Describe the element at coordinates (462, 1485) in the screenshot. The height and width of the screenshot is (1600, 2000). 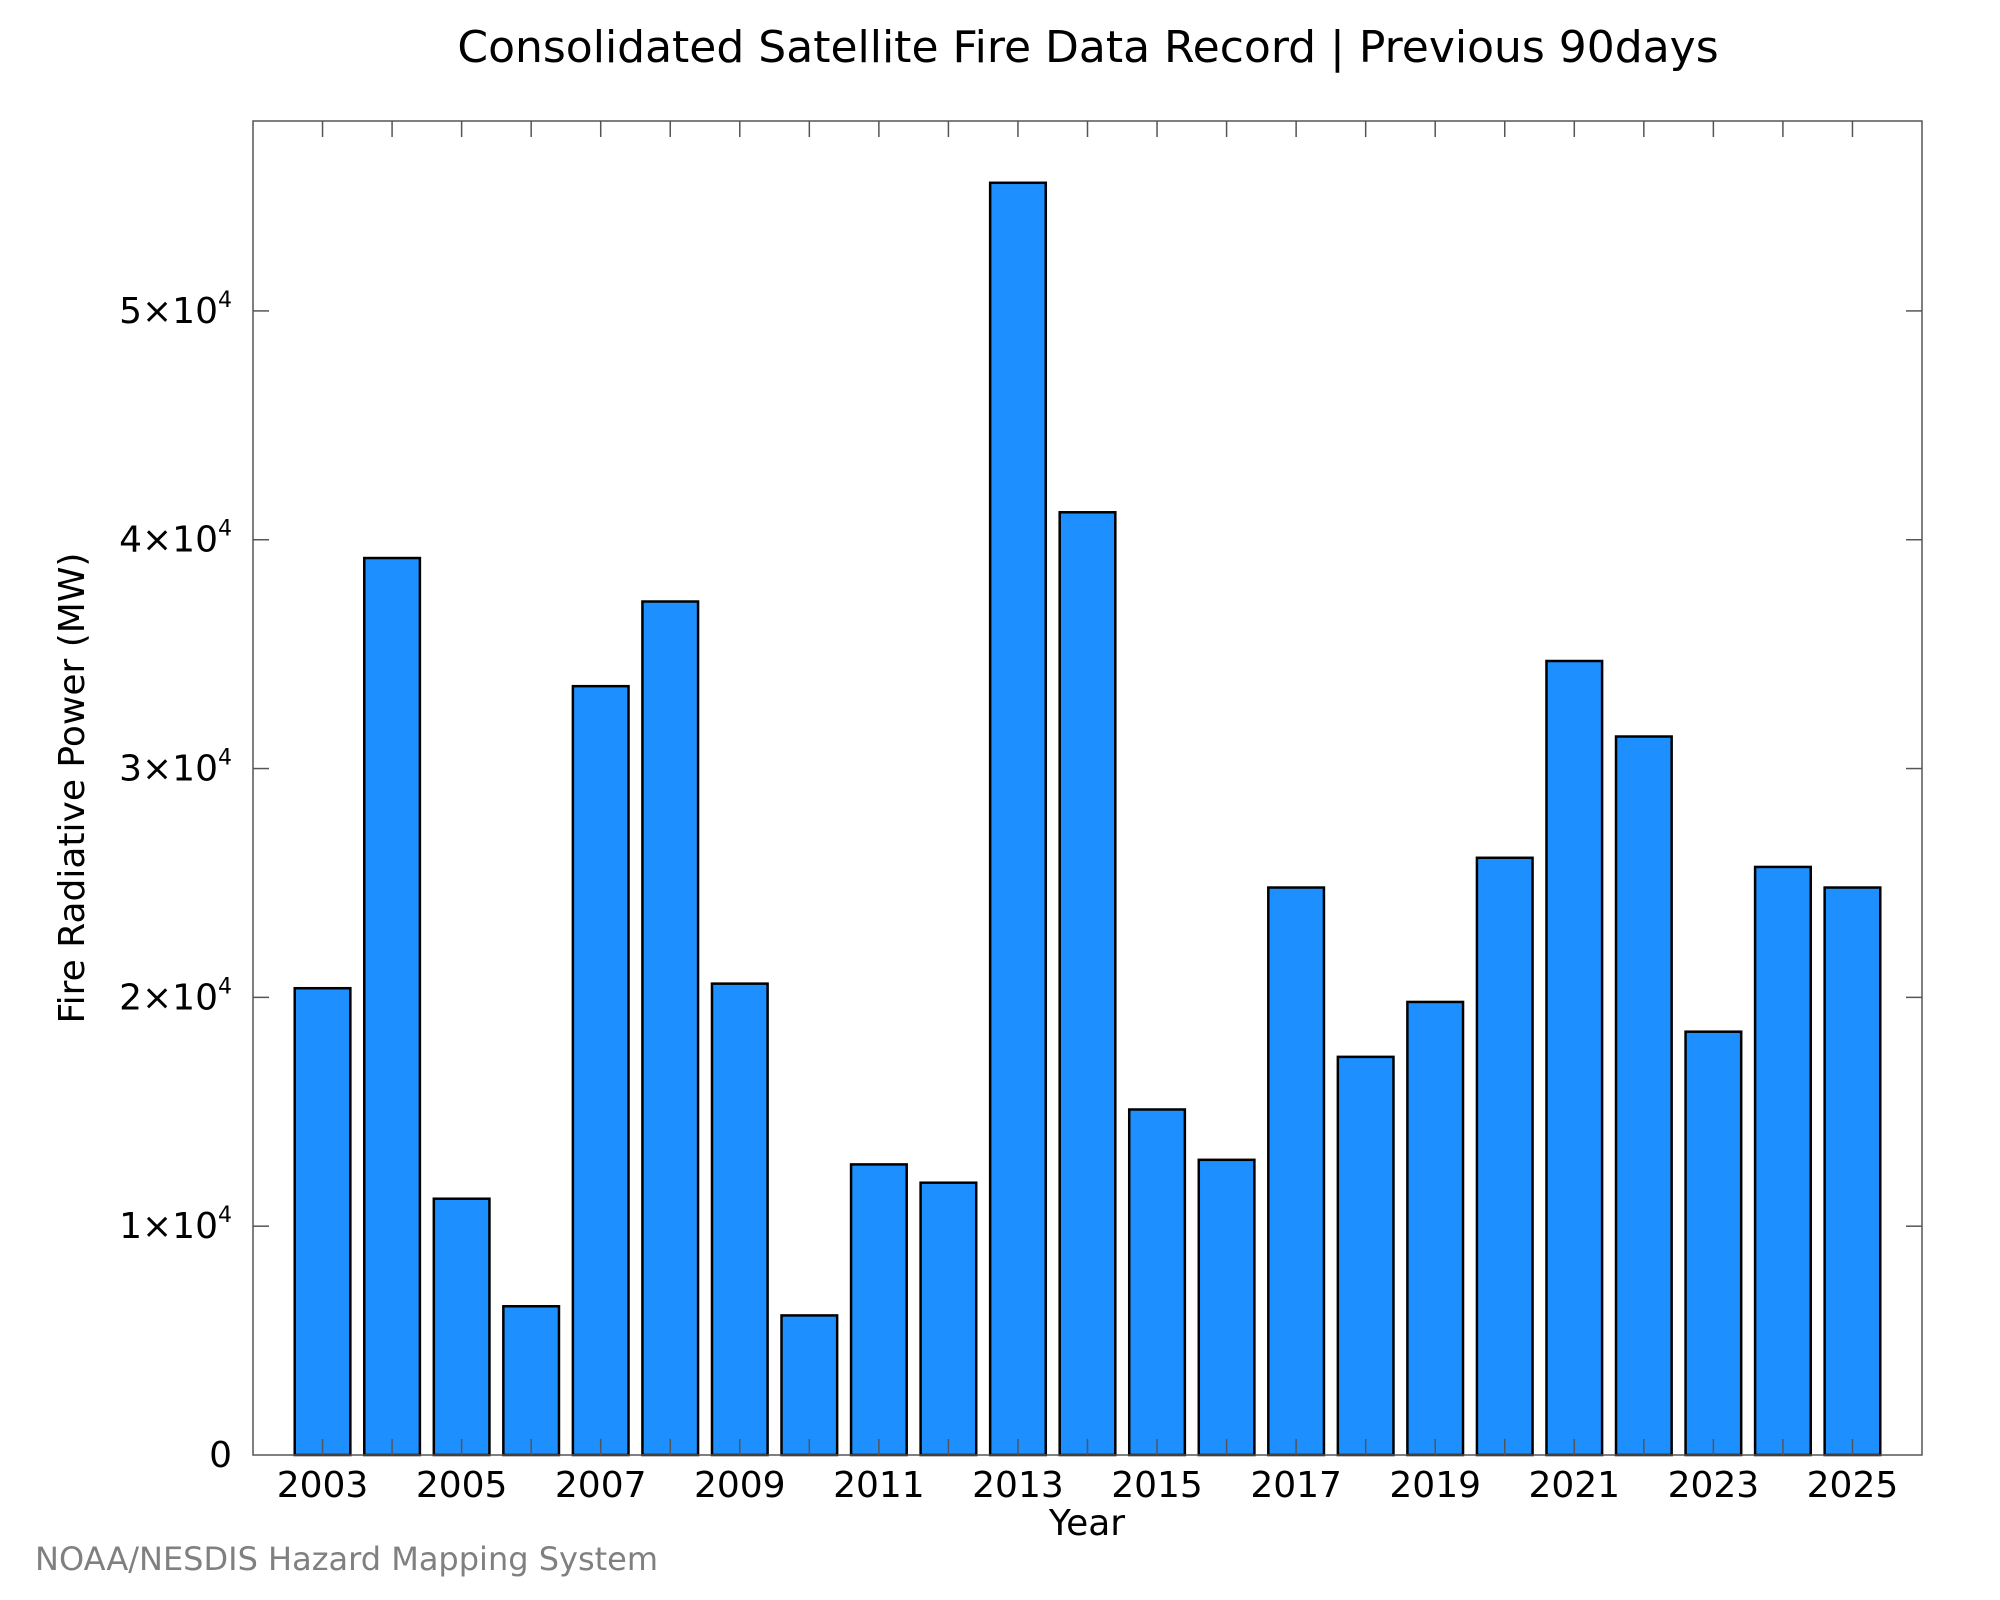
I see `x-tick-label: 2005` at that location.